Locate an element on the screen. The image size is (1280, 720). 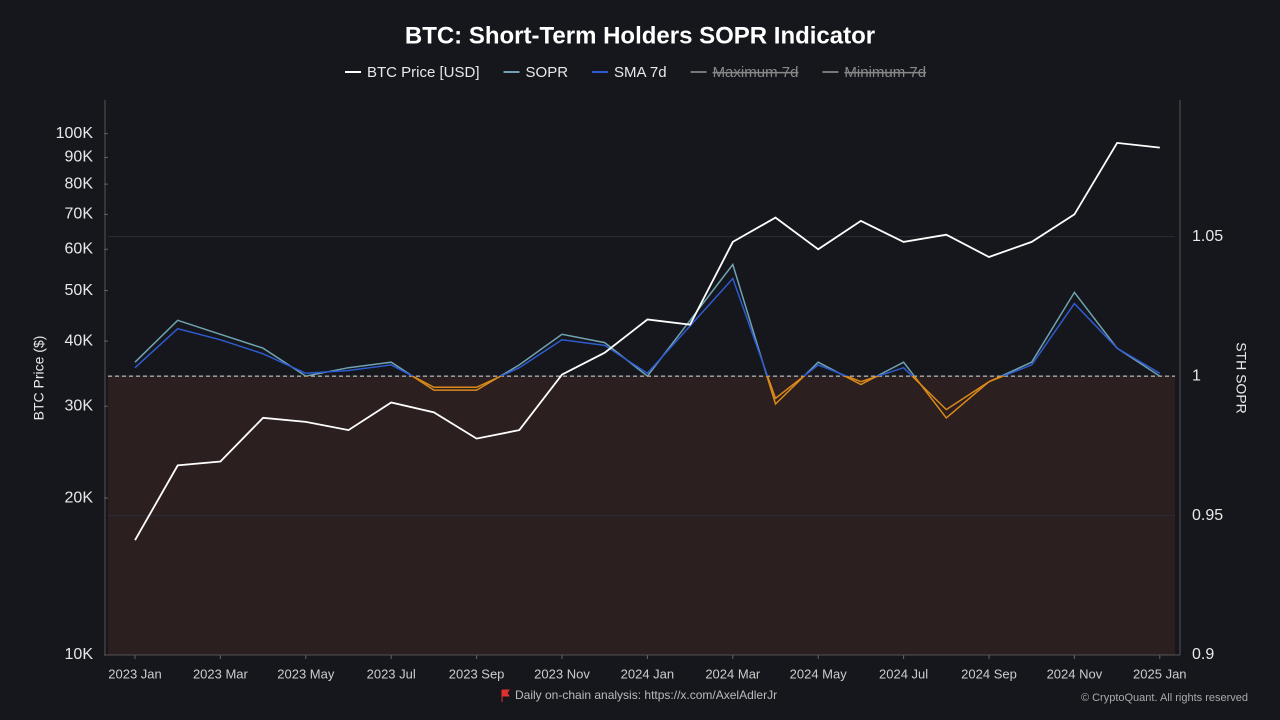
y-tick-label: 30K is located at coordinates (79, 405).